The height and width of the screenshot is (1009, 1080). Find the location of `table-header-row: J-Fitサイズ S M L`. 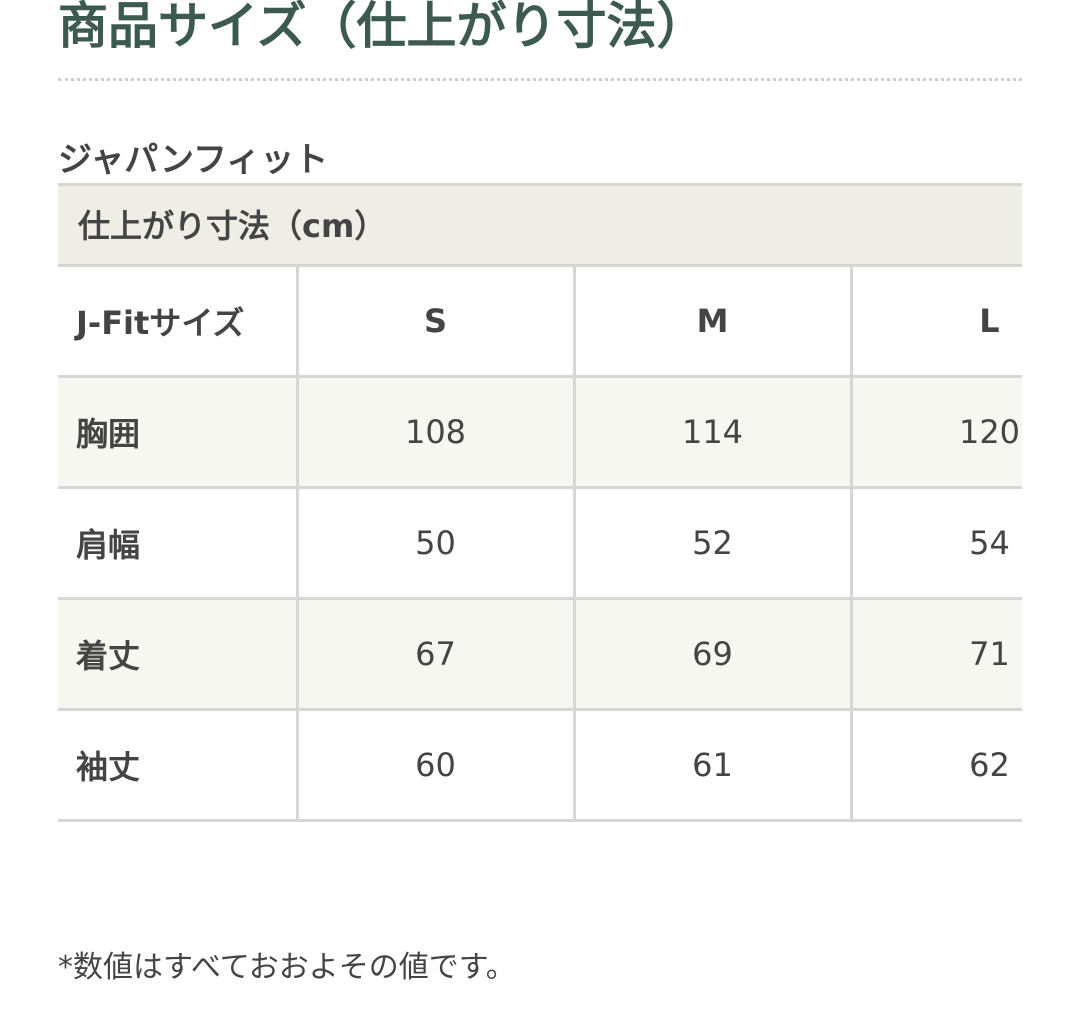

table-header-row: J-Fitサイズ S M L is located at coordinates (540, 322).